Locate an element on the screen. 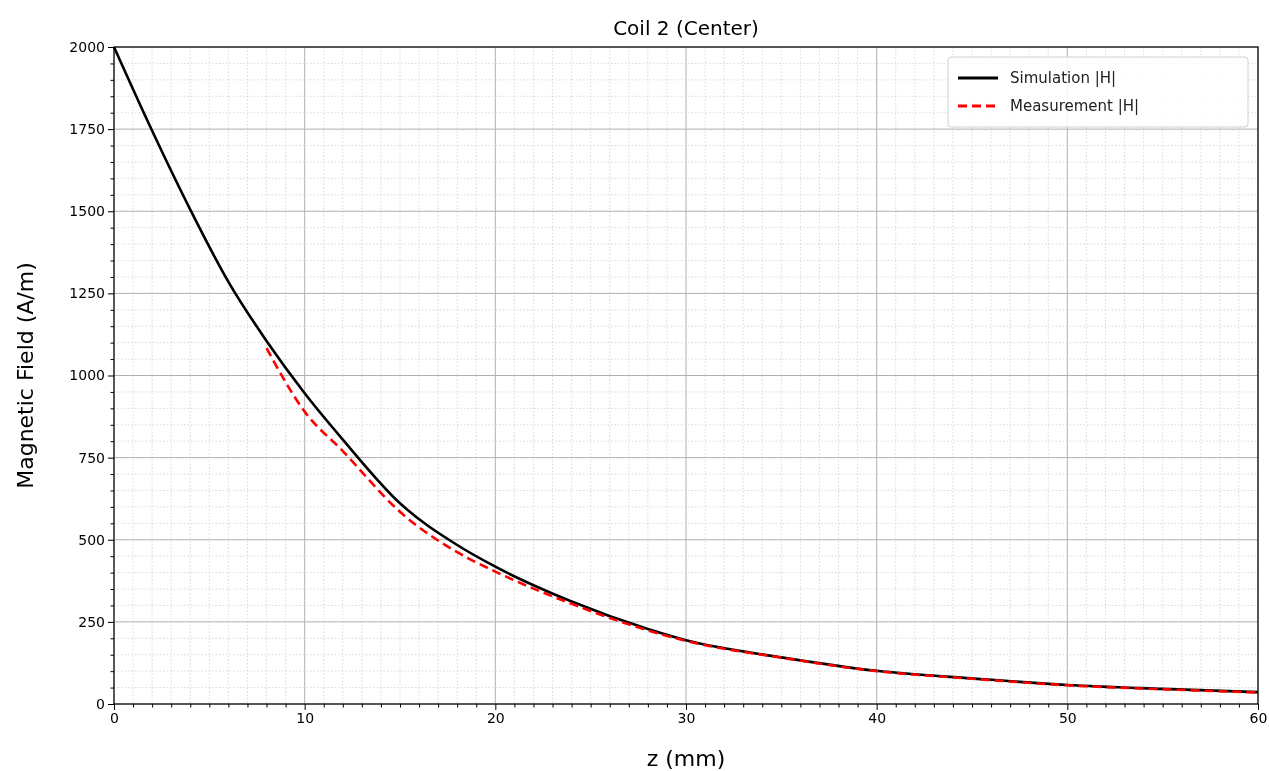 This screenshot has width=1269, height=771. x-tick-label: 30 is located at coordinates (686, 717).